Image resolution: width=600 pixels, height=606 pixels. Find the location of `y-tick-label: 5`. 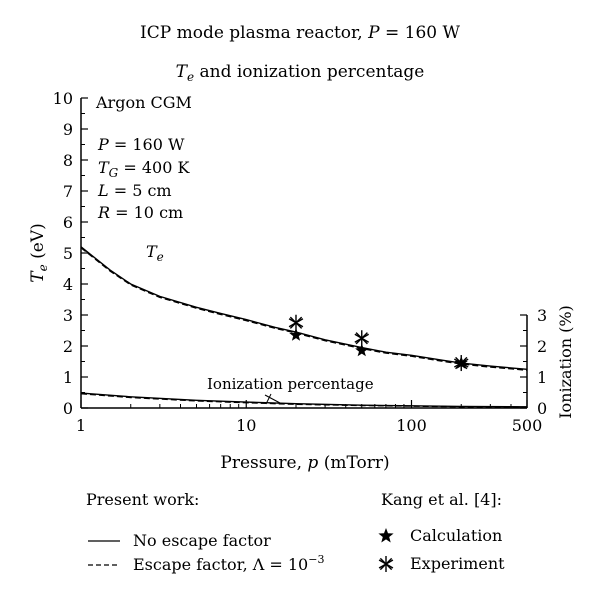

y-tick-label: 5 is located at coordinates (68, 253).